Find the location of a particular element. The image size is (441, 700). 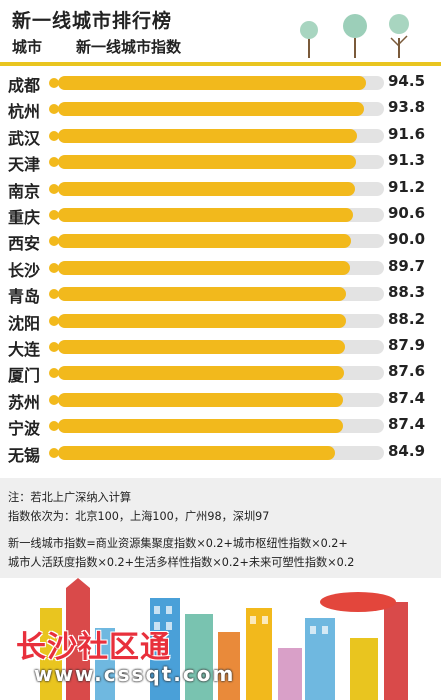

column-header-city: 城市 is located at coordinates (27, 47).